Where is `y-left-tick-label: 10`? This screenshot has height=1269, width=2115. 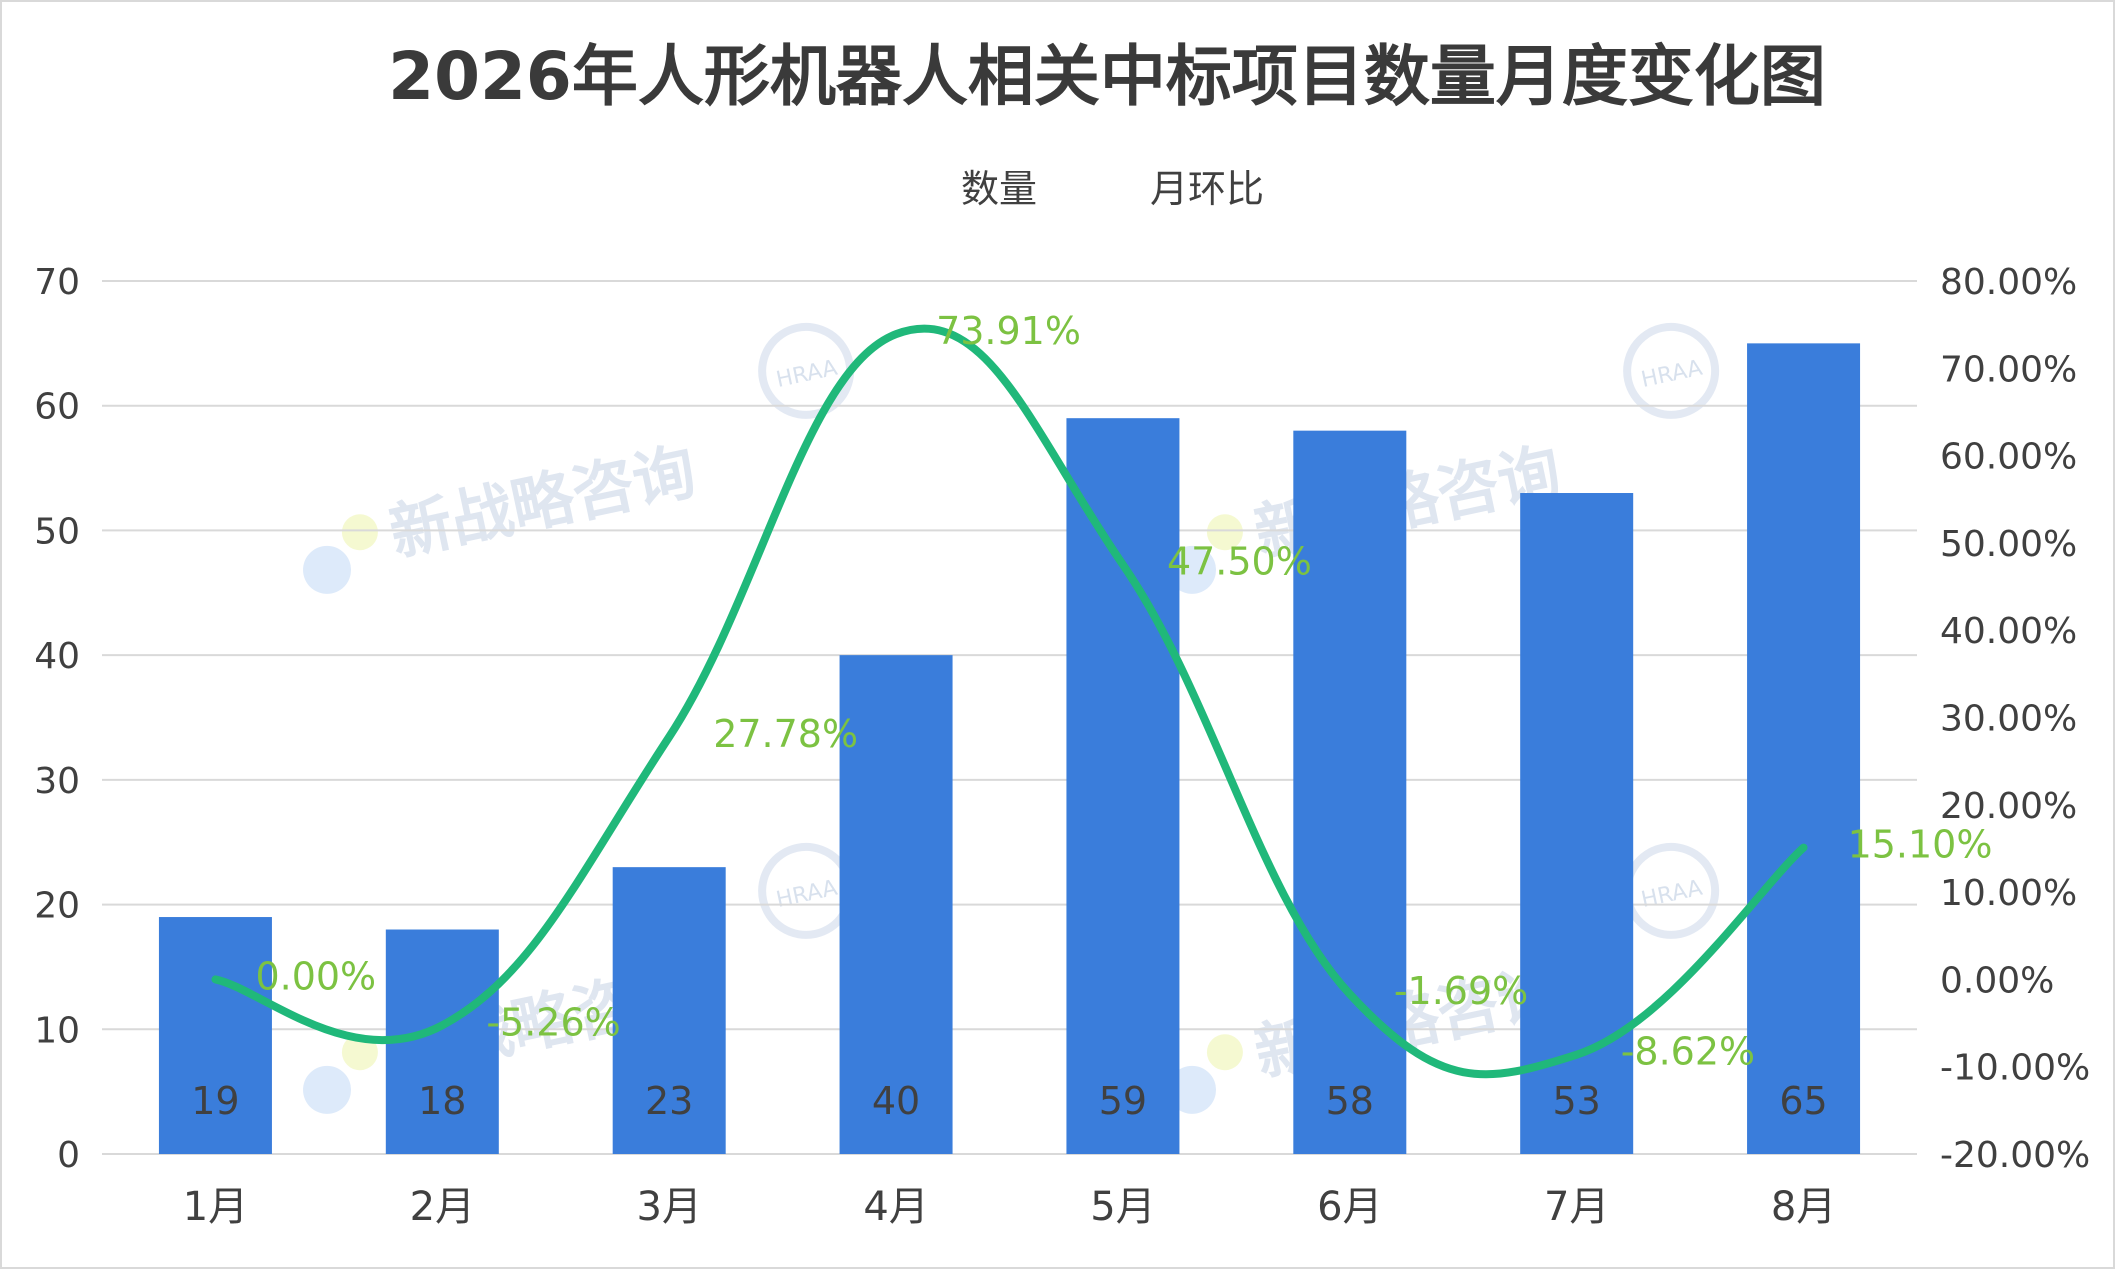
y-left-tick-label: 10 is located at coordinates (57, 1030).